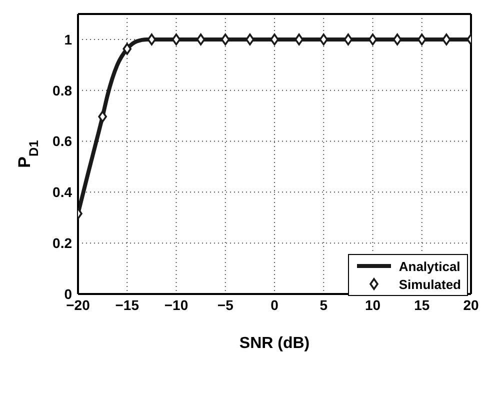 This screenshot has width=490, height=404. I want to click on x-tick-label: −5, so click(225, 304).